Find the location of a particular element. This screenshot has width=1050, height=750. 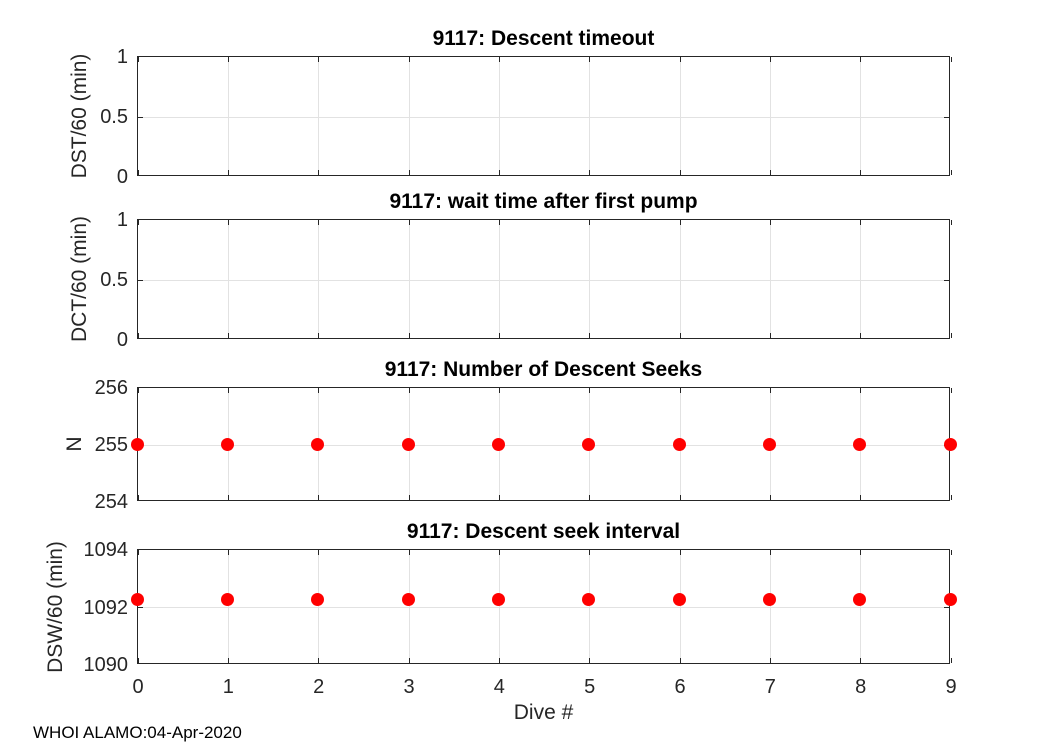

y-tick-mark-right is located at coordinates (946, 117).